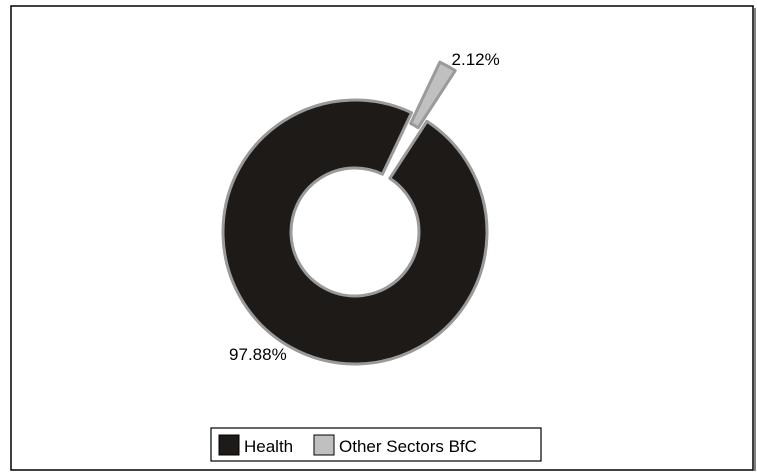 The height and width of the screenshot is (473, 757). What do you see at coordinates (476, 59) in the screenshot?
I see `data-label-other-sectors-bfc: 2.12%` at bounding box center [476, 59].